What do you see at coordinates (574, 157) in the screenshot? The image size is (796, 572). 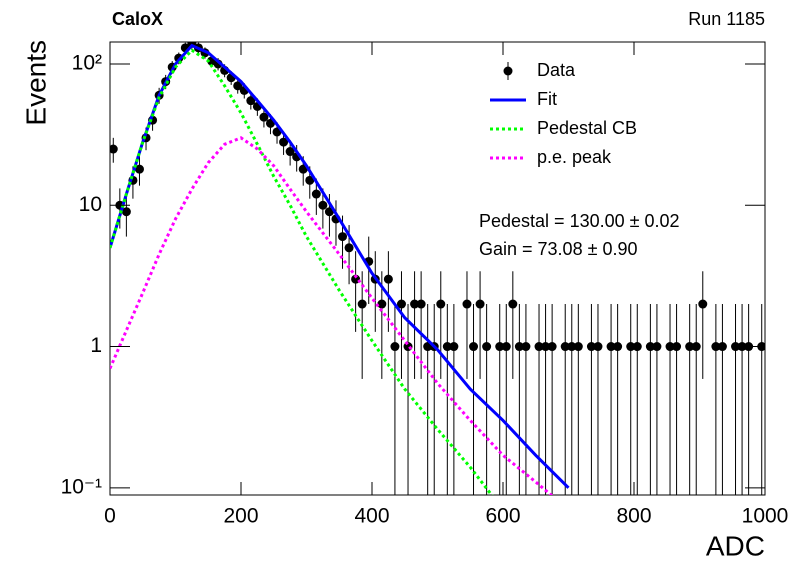 I see `legend-label: p.e. peak` at bounding box center [574, 157].